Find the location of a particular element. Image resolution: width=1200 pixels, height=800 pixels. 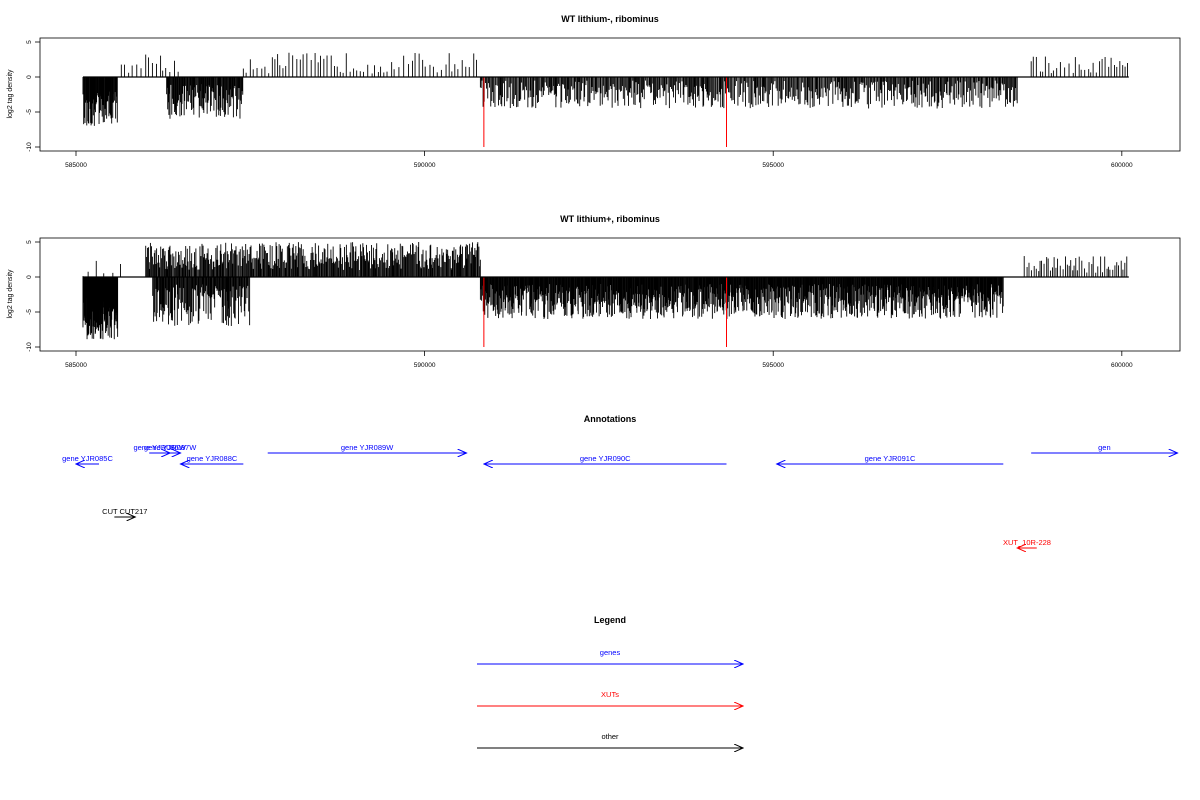

annotation-label: gene YJR085C is located at coordinates (87, 458).